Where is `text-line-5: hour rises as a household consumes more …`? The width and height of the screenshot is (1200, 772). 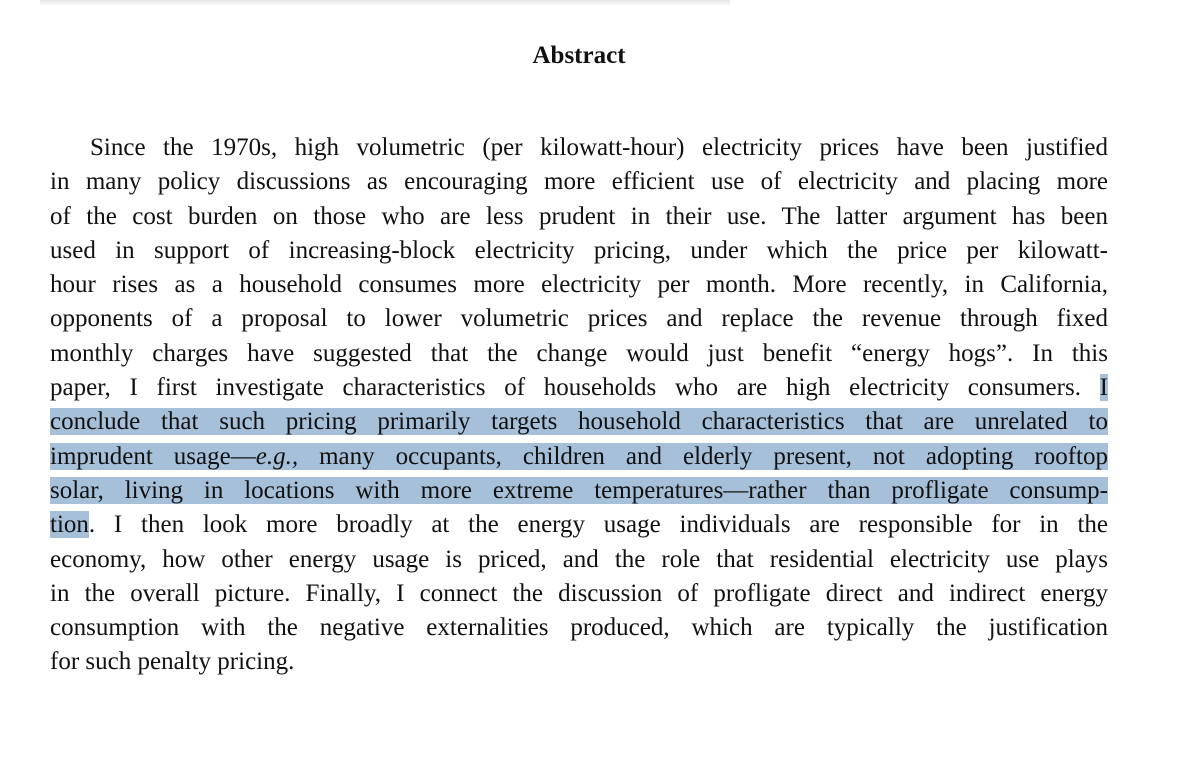 text-line-5: hour rises as a household consumes more … is located at coordinates (579, 285).